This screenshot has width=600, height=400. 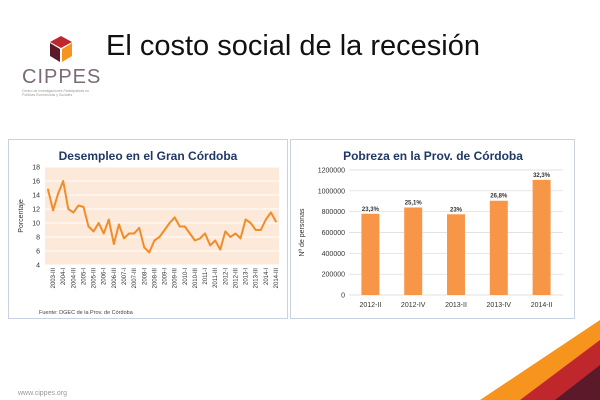 I want to click on x-tick-label: 2014-I, so click(x=267, y=276).